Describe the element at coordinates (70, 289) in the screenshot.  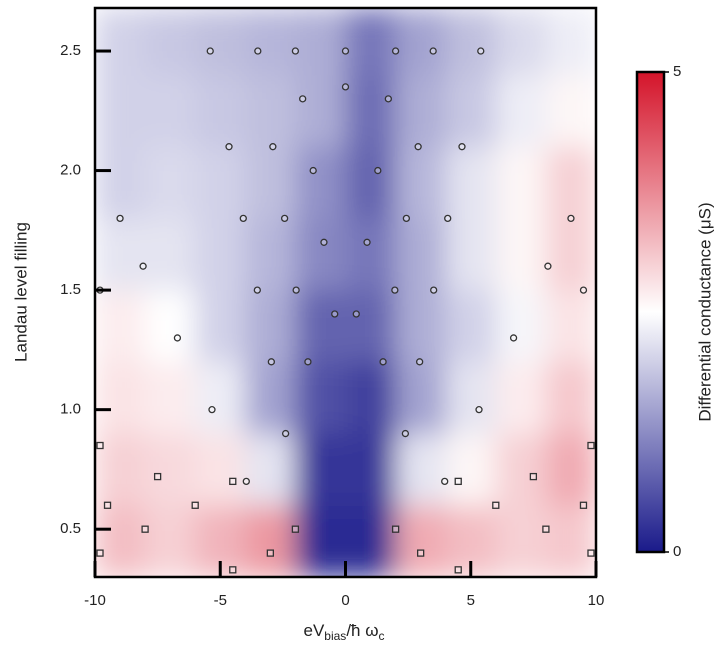
I see `y-tick-label: 1.5` at that location.